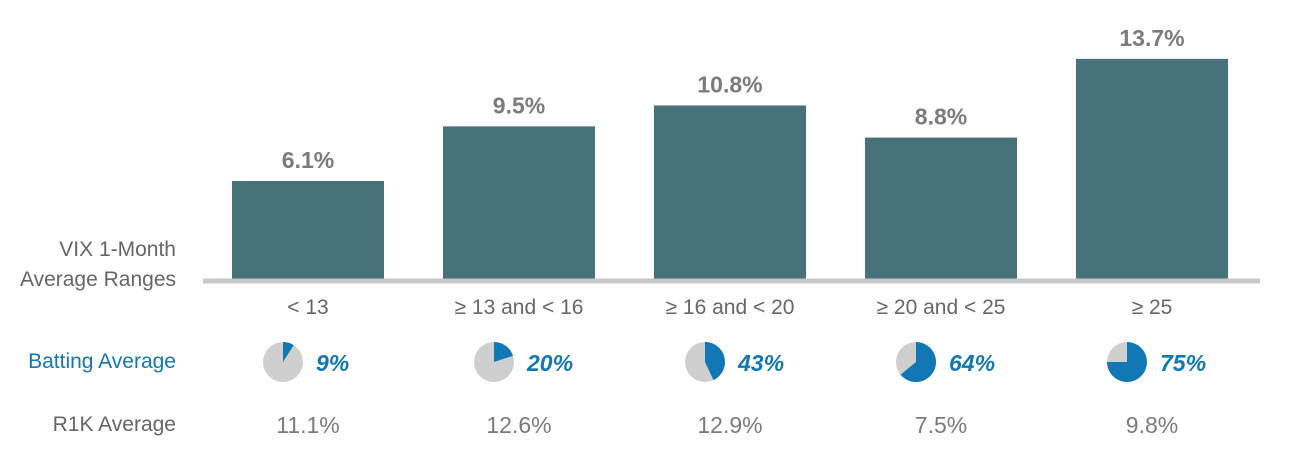 This screenshot has width=1292, height=459. What do you see at coordinates (730, 307) in the screenshot?
I see `category-label-3: ≥ 16 and < 20` at bounding box center [730, 307].